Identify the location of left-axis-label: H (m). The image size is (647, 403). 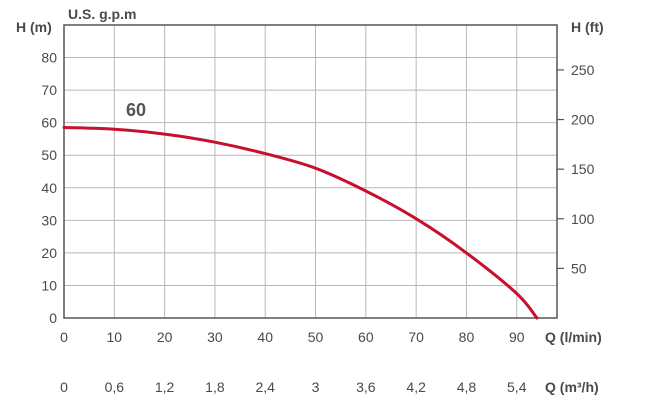
(34, 27).